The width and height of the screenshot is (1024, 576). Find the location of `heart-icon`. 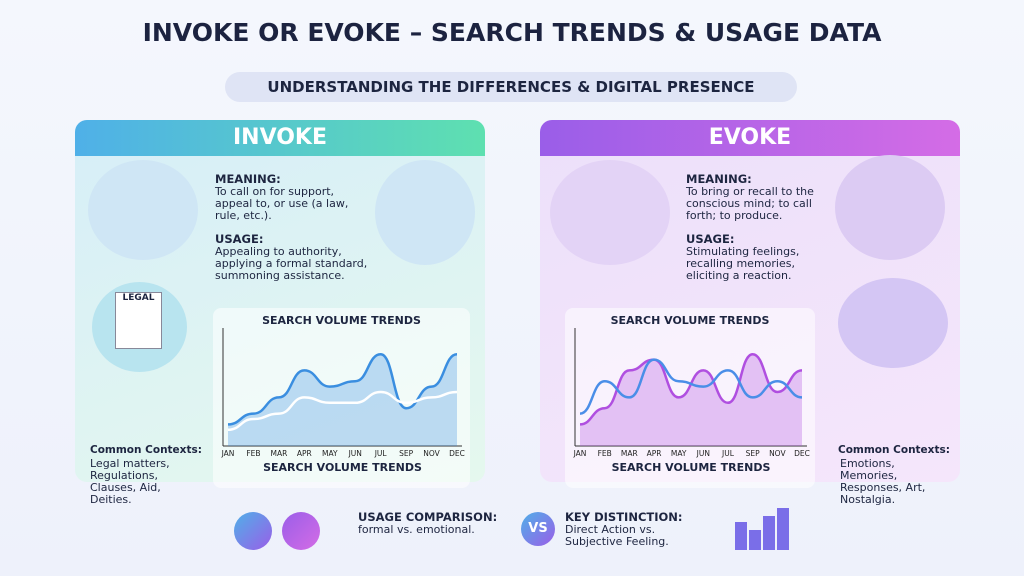

heart-icon is located at coordinates (301, 531).